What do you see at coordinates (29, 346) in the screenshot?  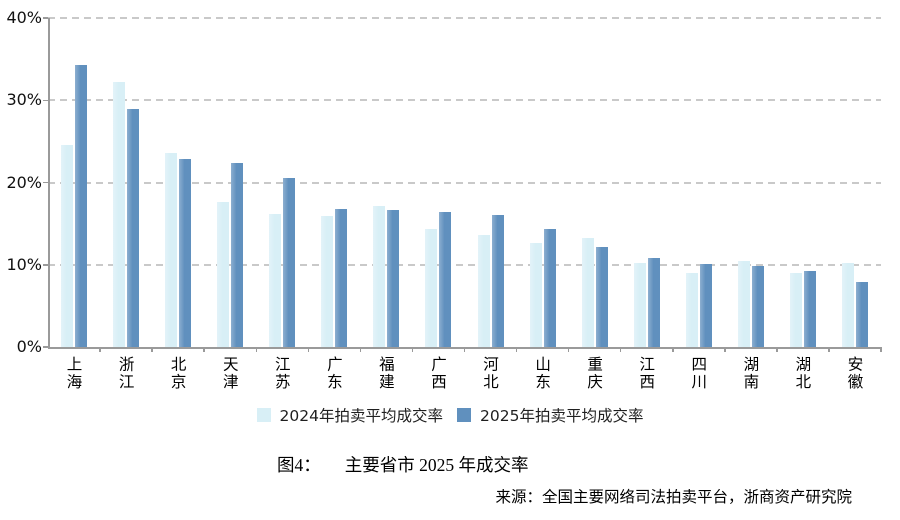 I see `y-axis-label: 0%` at bounding box center [29, 346].